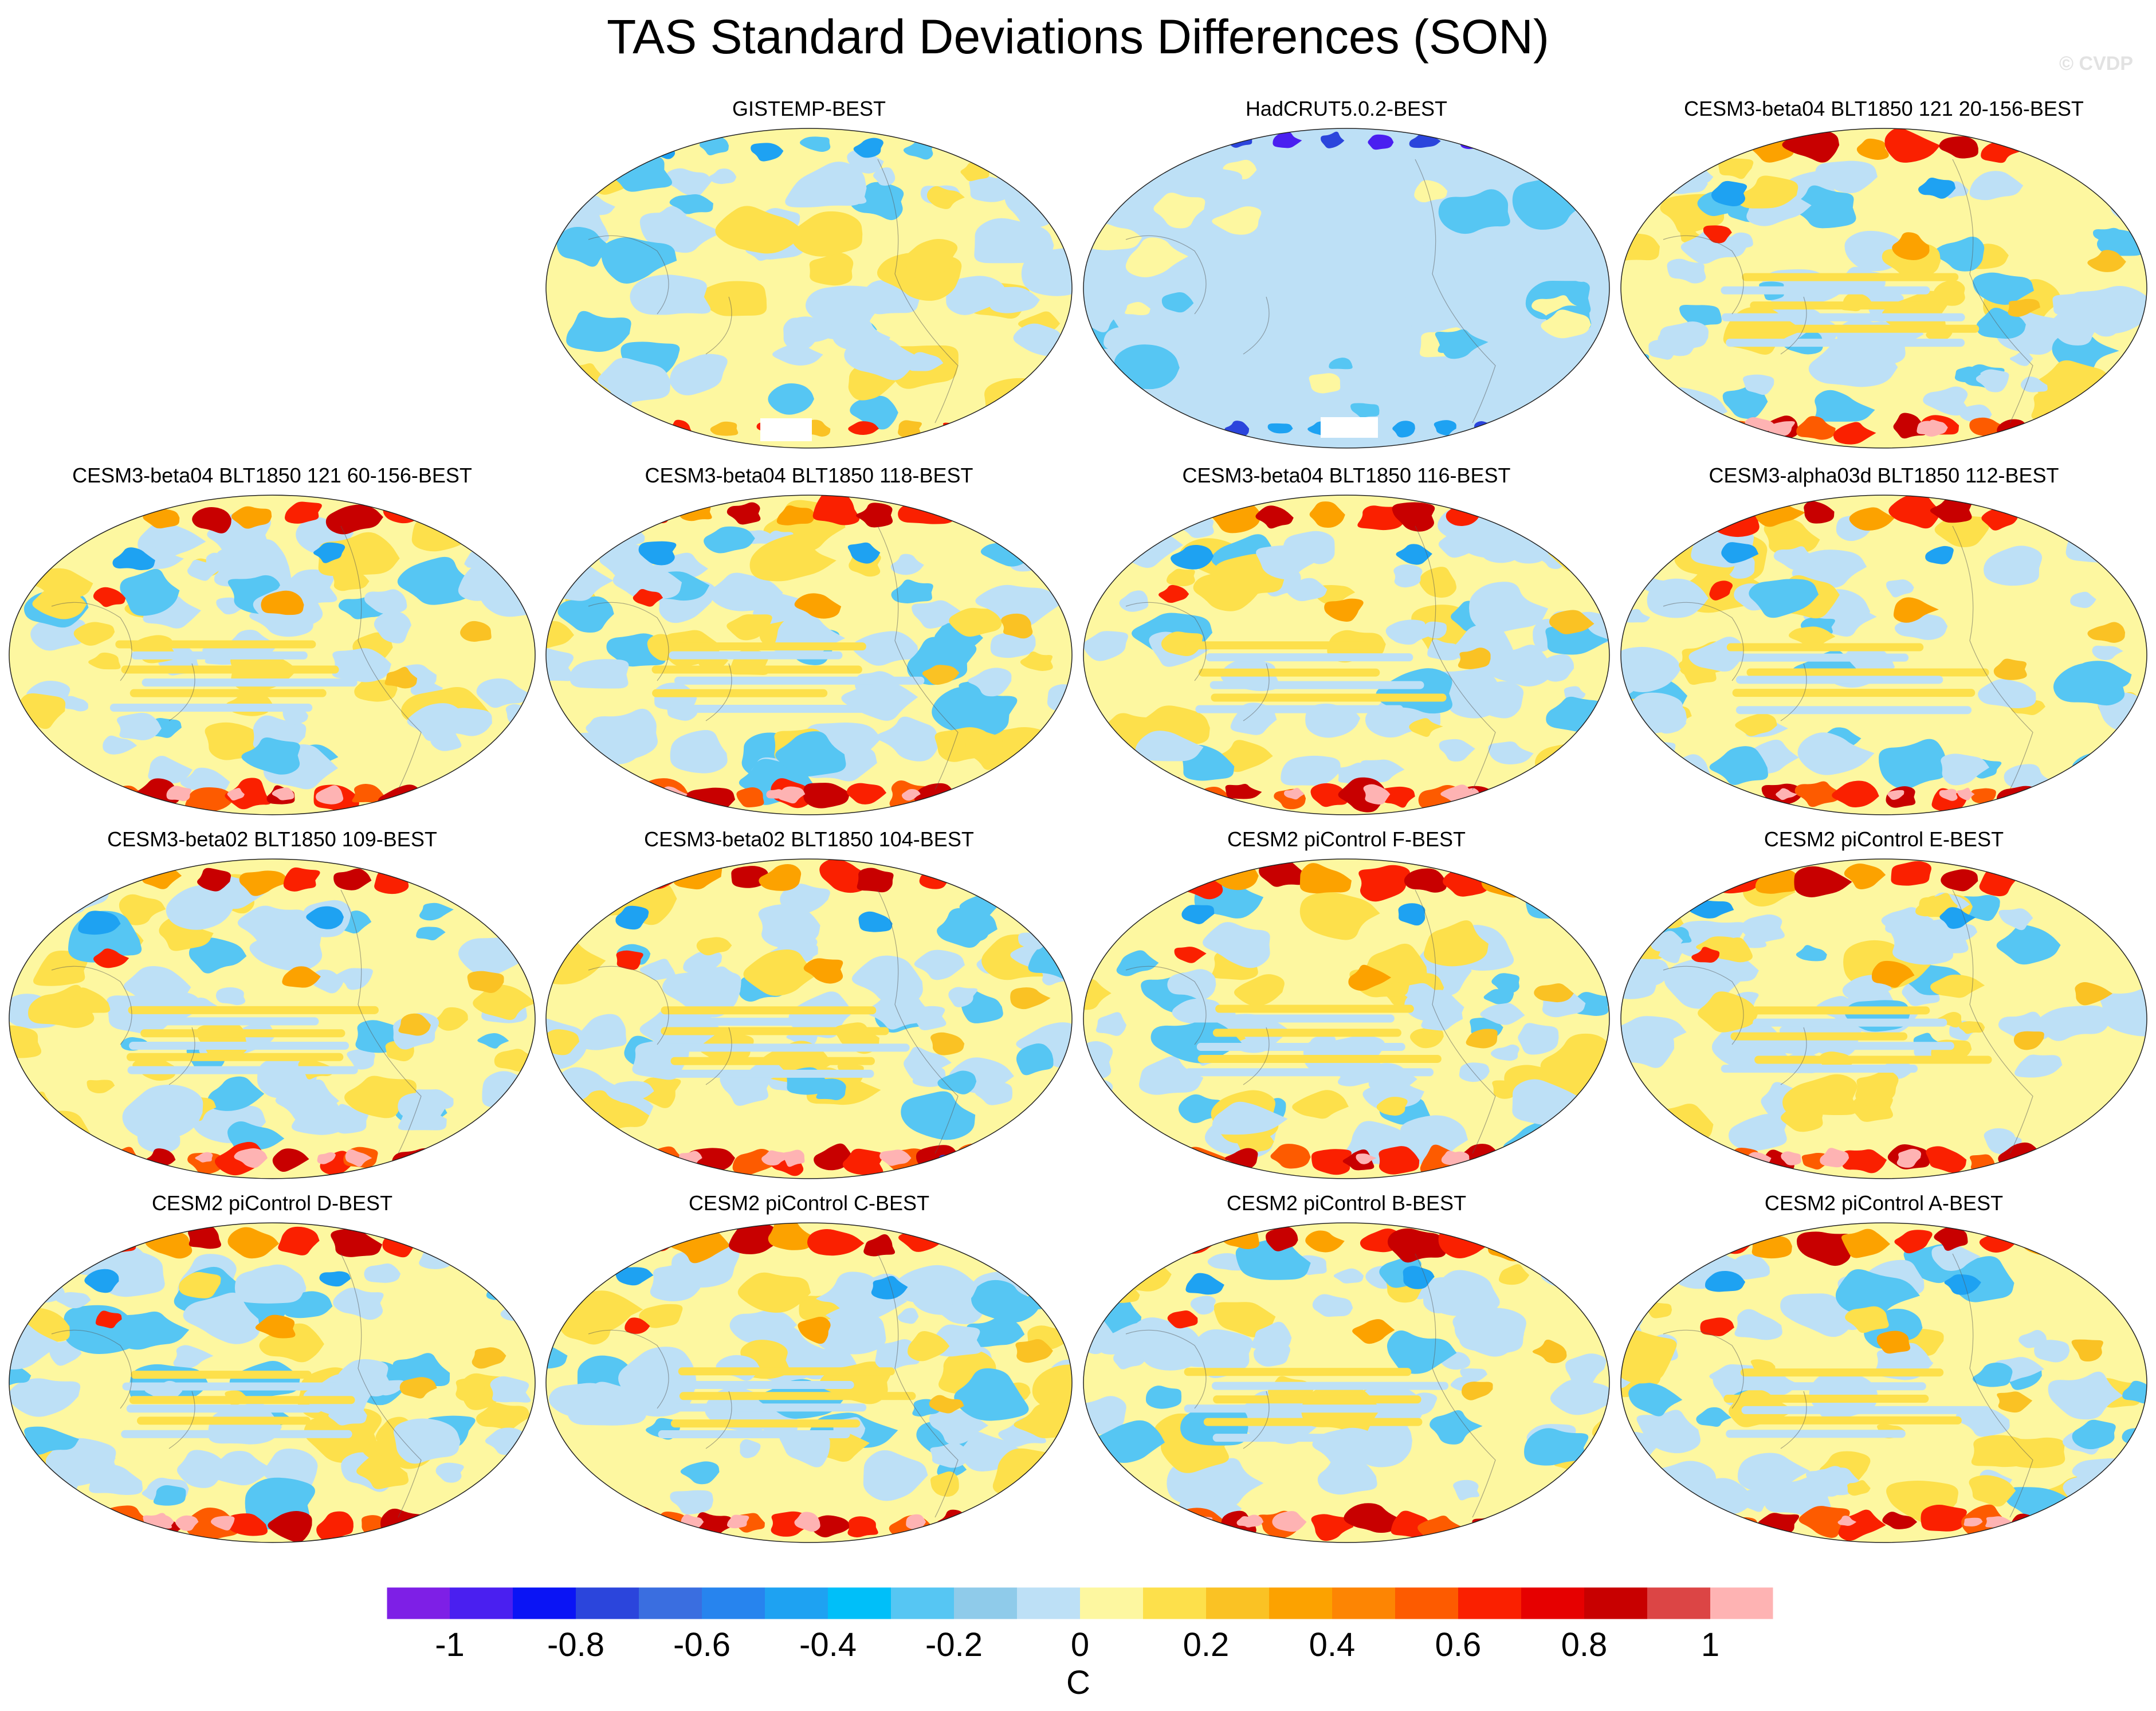 Image resolution: width=2156 pixels, height=1711 pixels. I want to click on map-panel: CESM3-beta04 BLT1850 121 60-156-BEST, so click(272, 640).